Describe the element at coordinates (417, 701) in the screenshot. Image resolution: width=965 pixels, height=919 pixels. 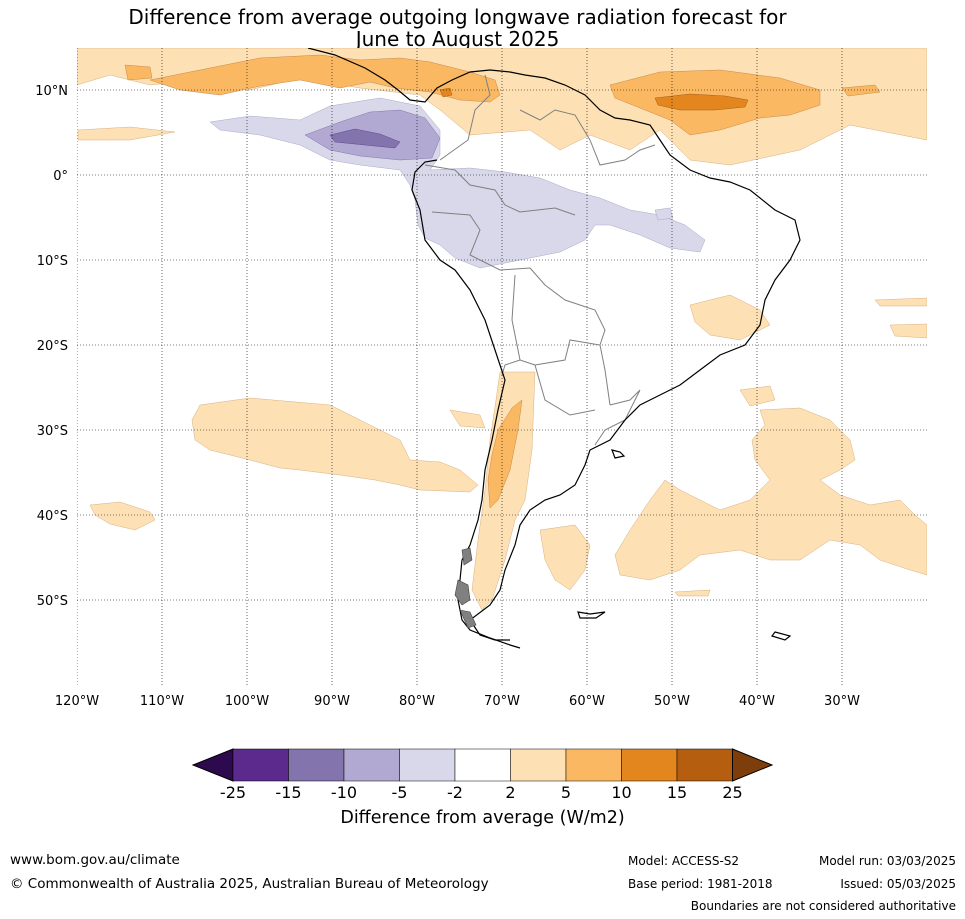
I see `lon-label: 80°W` at that location.